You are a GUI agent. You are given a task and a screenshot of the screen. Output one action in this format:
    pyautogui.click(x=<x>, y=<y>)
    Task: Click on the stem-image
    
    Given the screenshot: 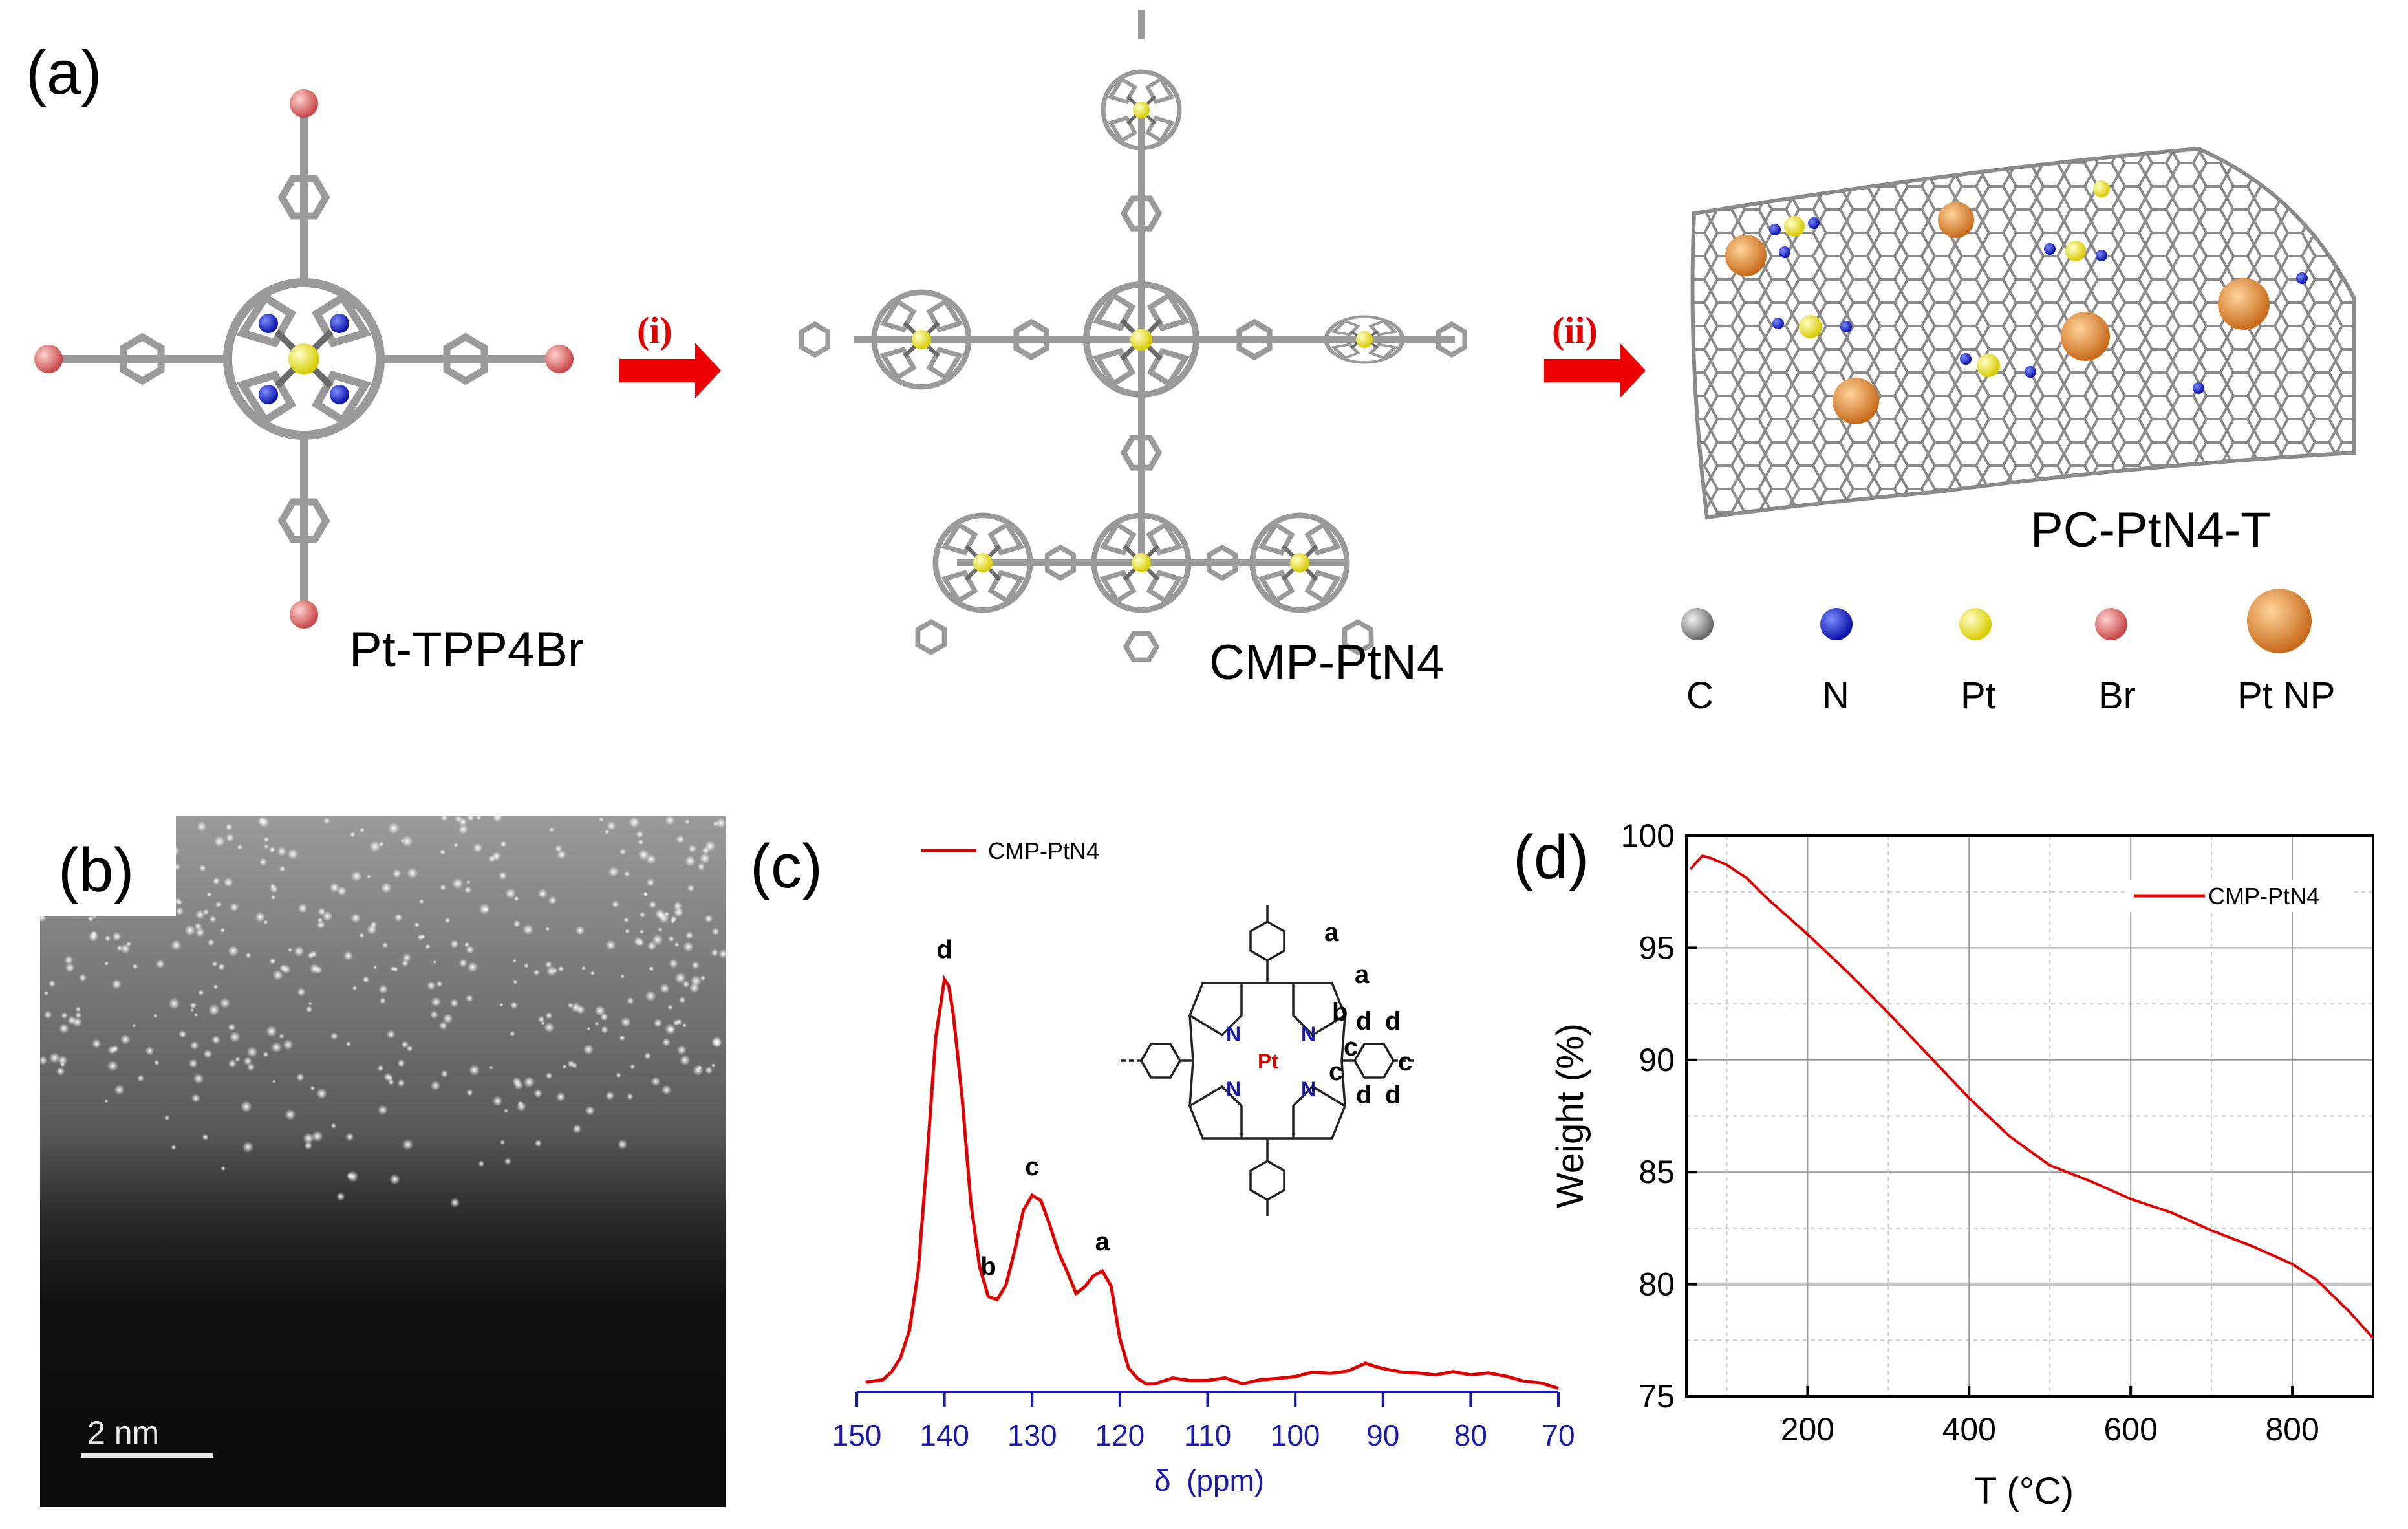 What is the action you would take?
    pyautogui.click(x=383, y=1161)
    